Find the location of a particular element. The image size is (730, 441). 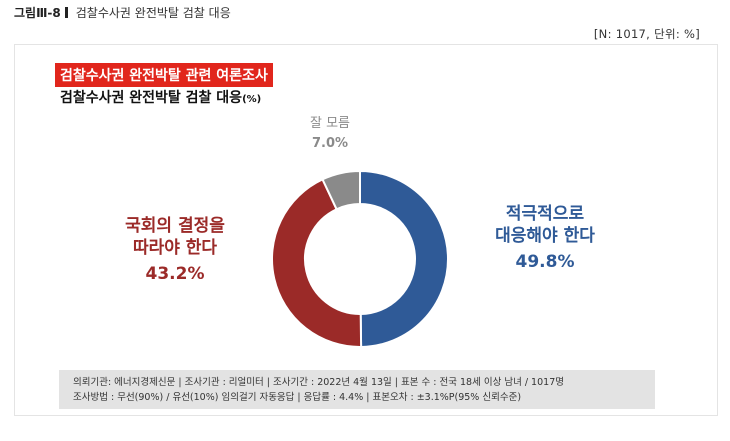

slice-value: 43.2% is located at coordinates (175, 274).